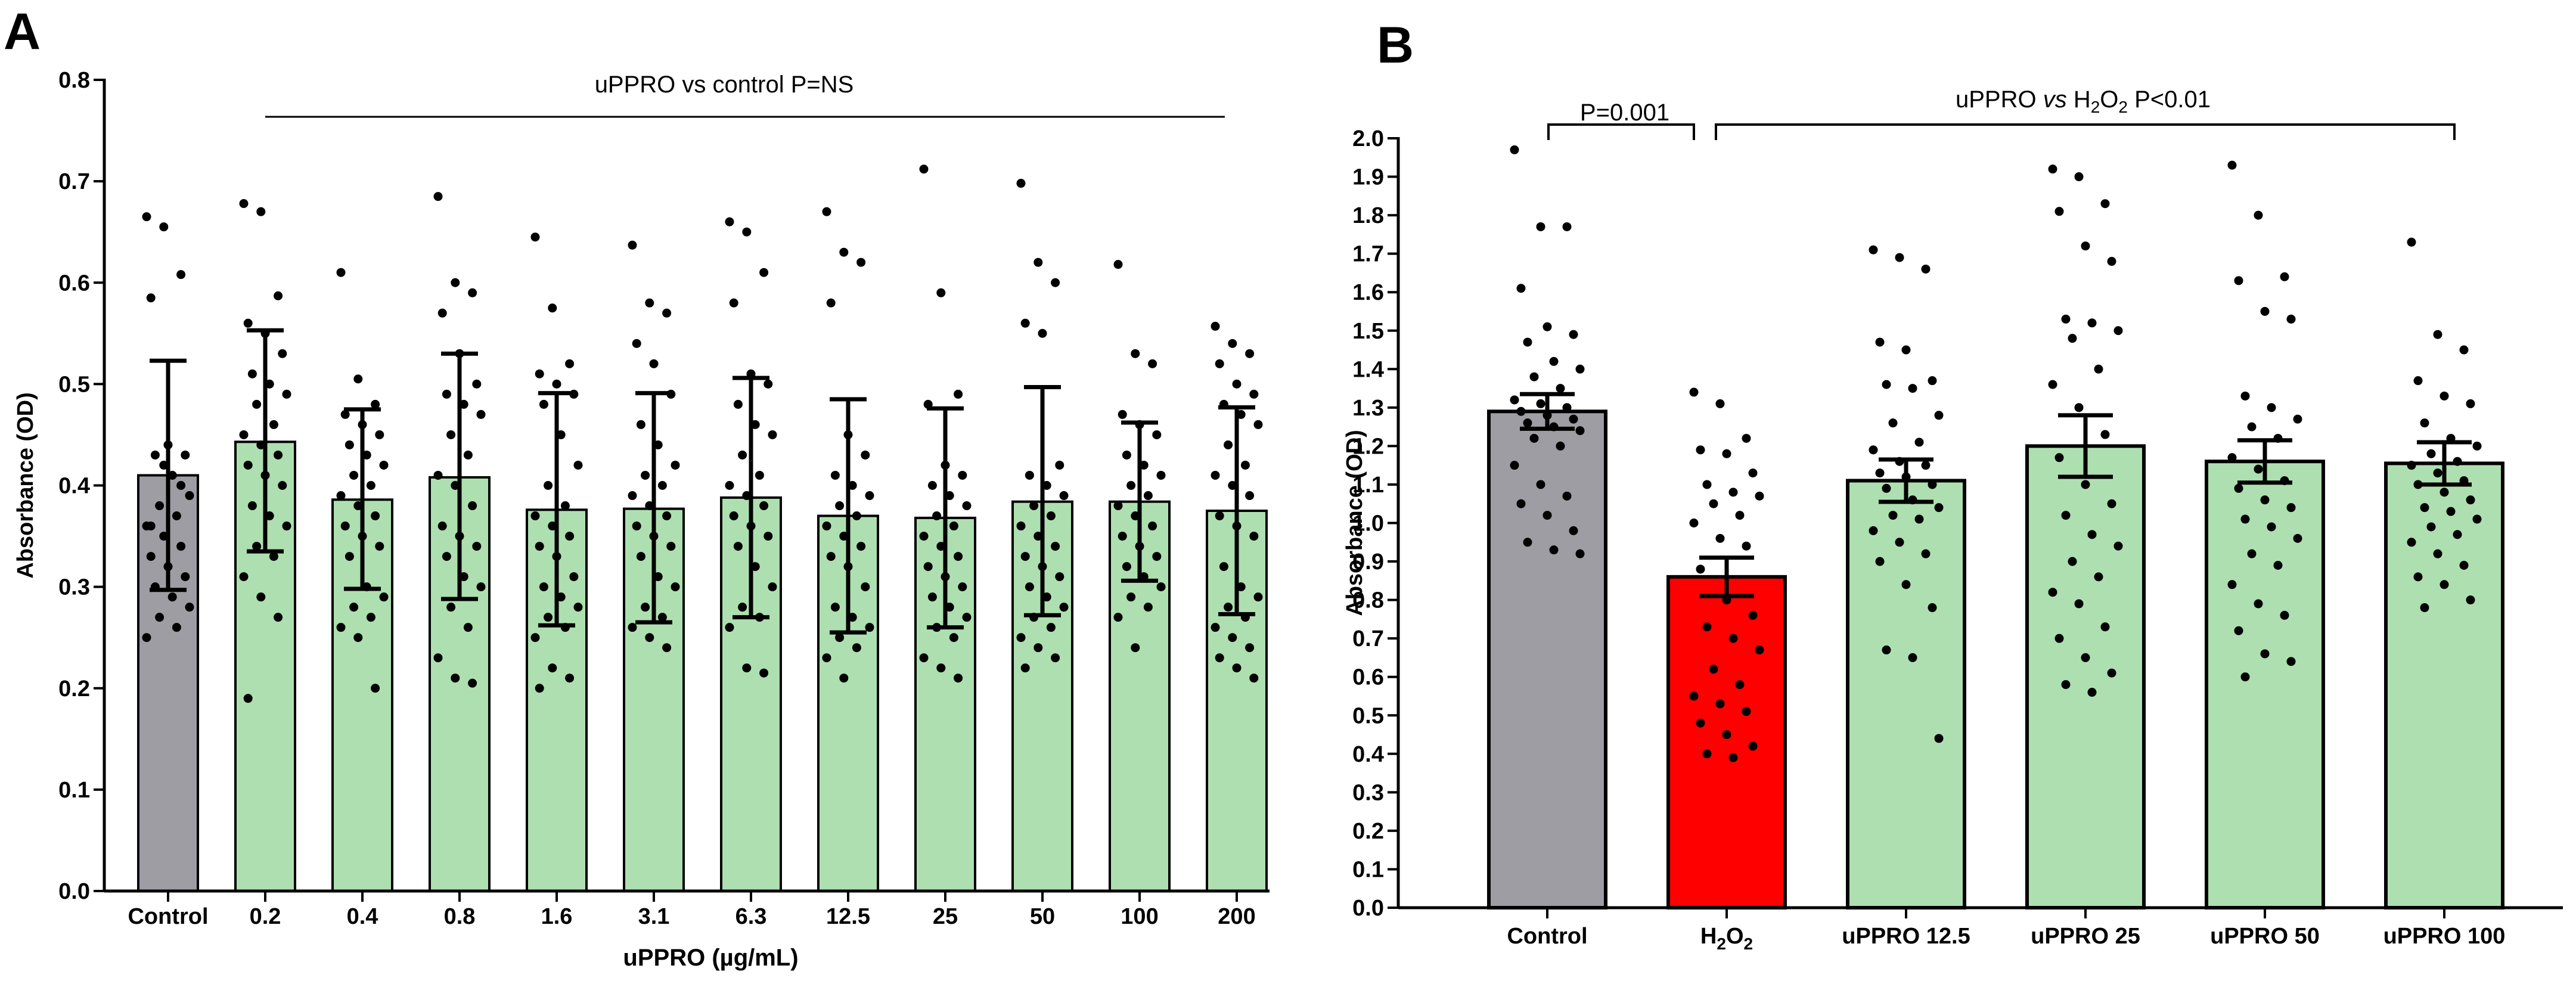 The width and height of the screenshot is (2576, 984). What do you see at coordinates (2086, 131) in the screenshot?
I see `panel-b-right-bracket` at bounding box center [2086, 131].